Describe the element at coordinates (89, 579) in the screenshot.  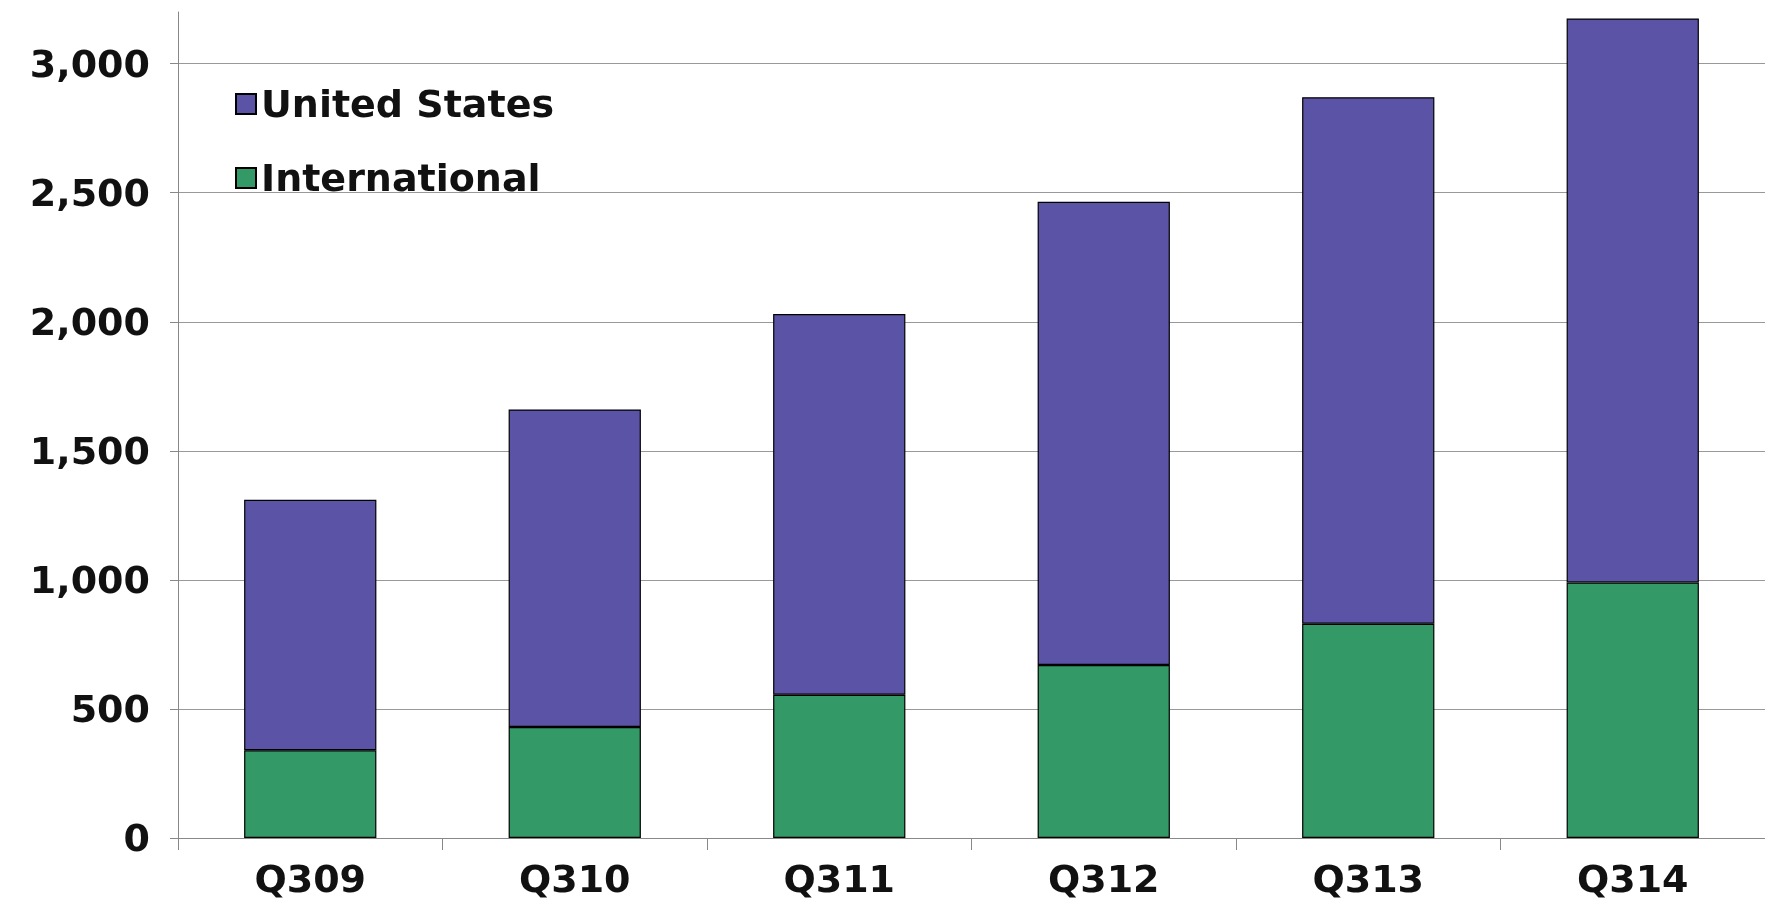
I see `y-tick-label: 1,000` at that location.